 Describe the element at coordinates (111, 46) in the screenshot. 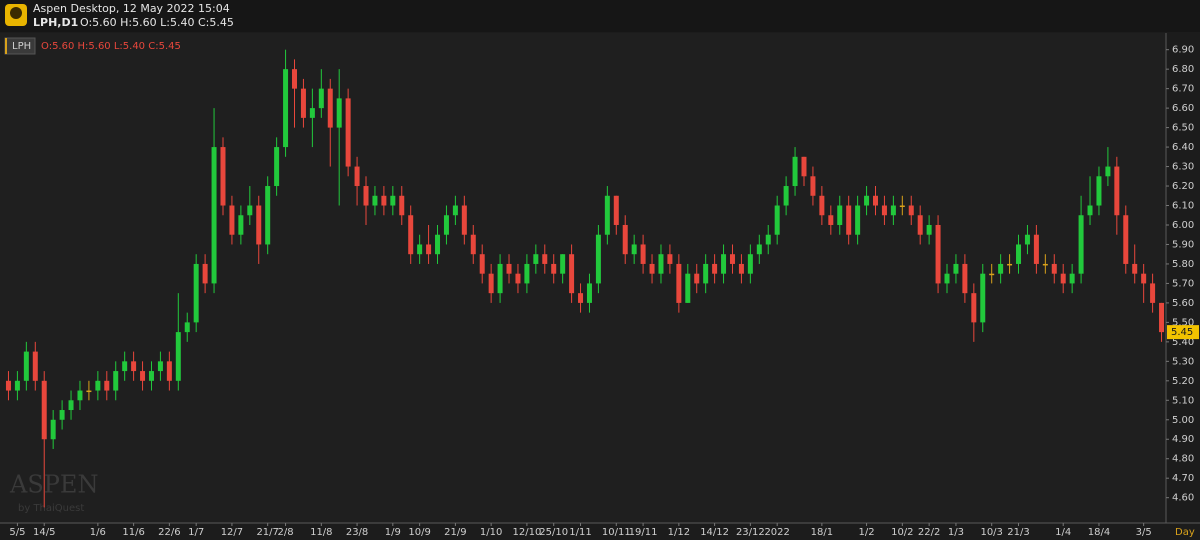

I see `legend-ohlc: O:5.60 H:5.60 L:5.40 C:5.45` at that location.